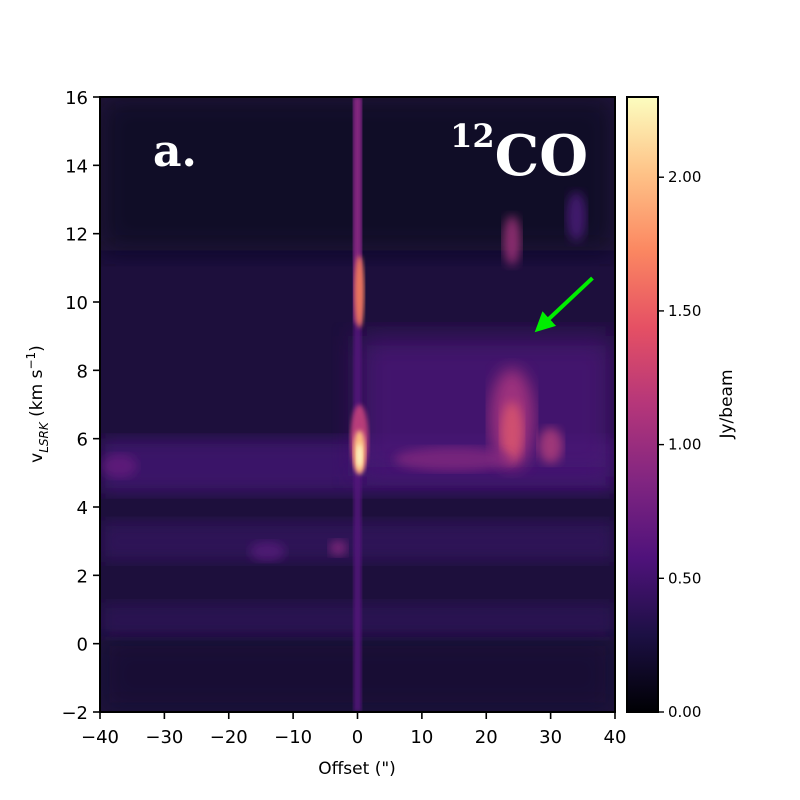  I want to click on east-cloud-core, so click(512, 431).